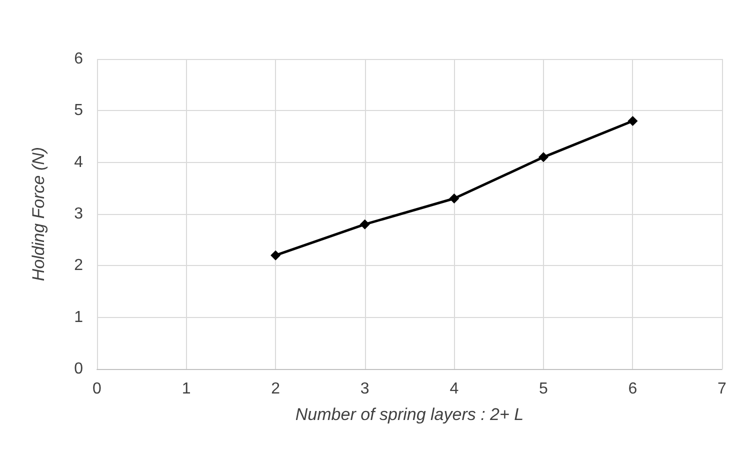  Describe the element at coordinates (722, 389) in the screenshot. I see `x-tick-label: 7` at that location.